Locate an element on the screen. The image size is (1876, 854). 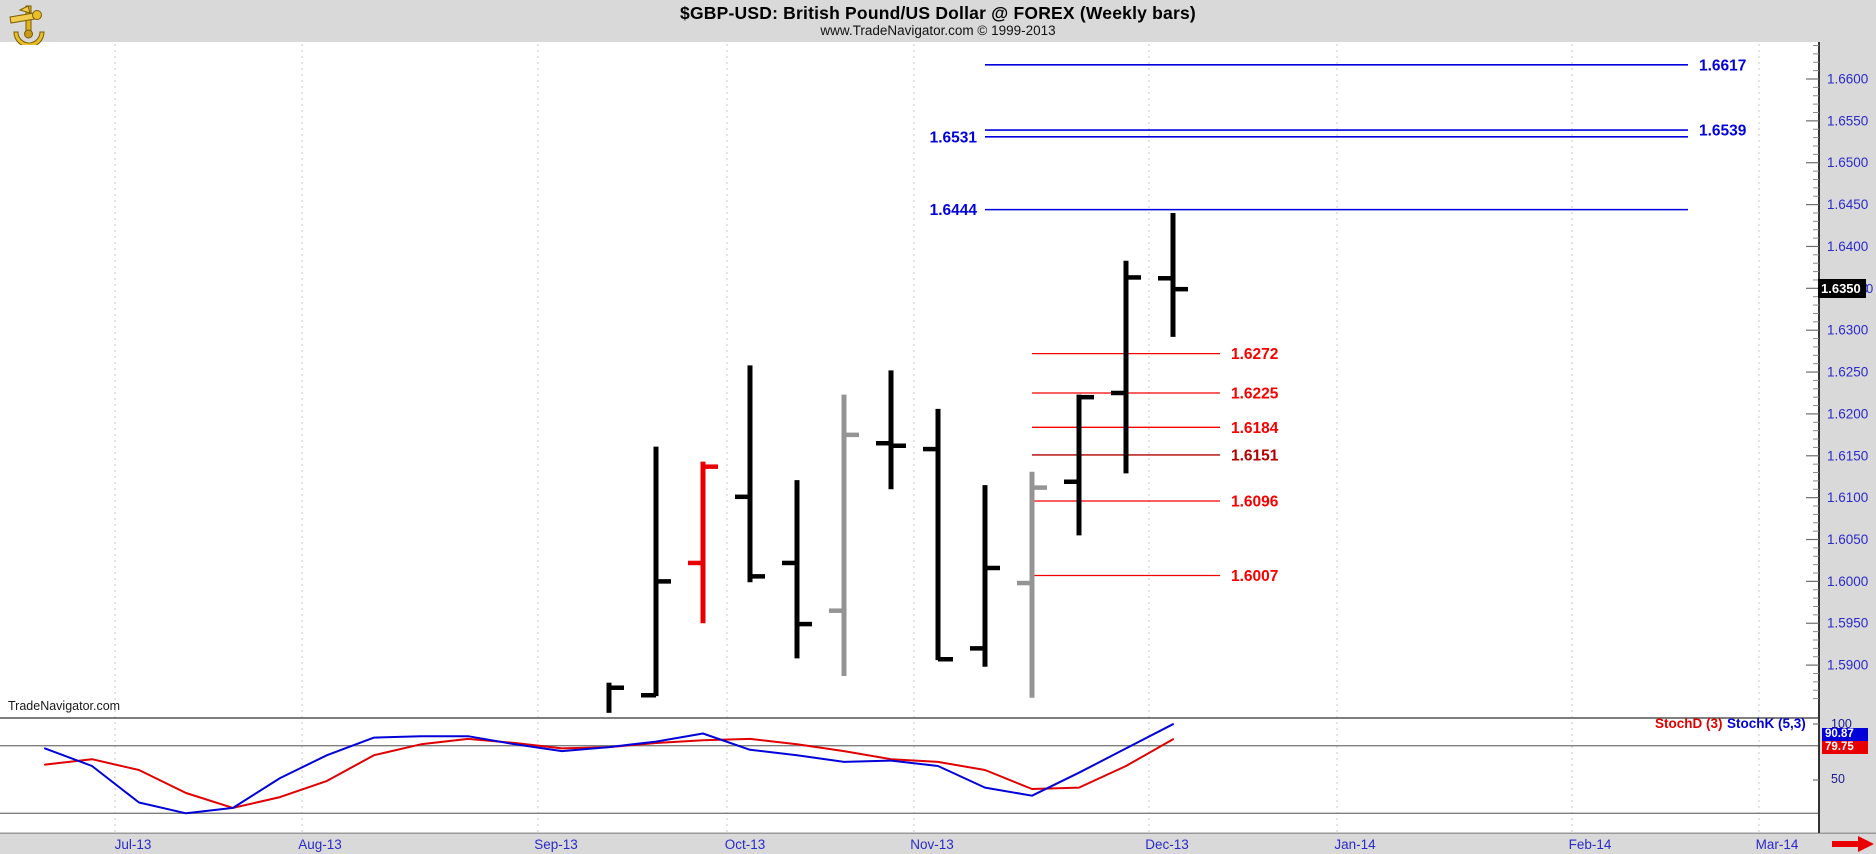
sextant-logo-icon is located at coordinates (27, 25).